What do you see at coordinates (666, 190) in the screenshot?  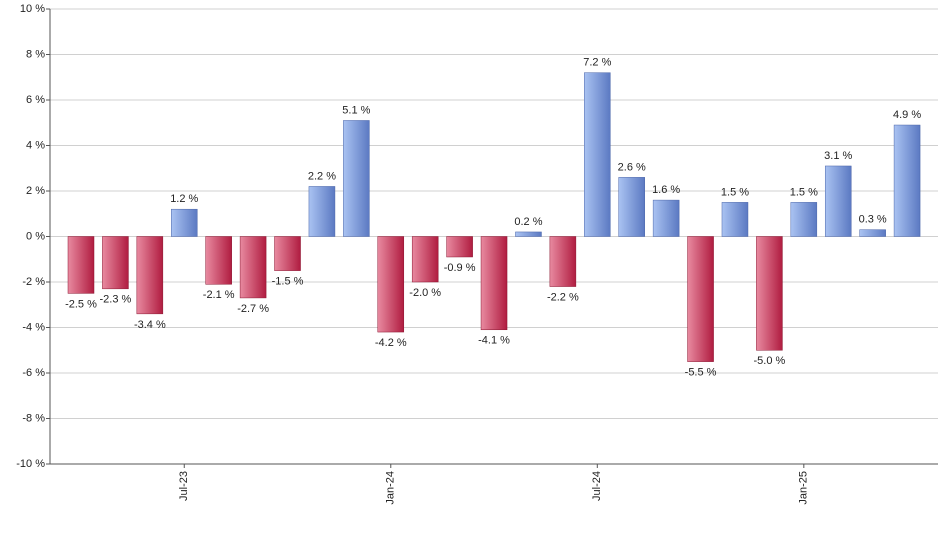 I see `value-label: 1.6 %` at bounding box center [666, 190].